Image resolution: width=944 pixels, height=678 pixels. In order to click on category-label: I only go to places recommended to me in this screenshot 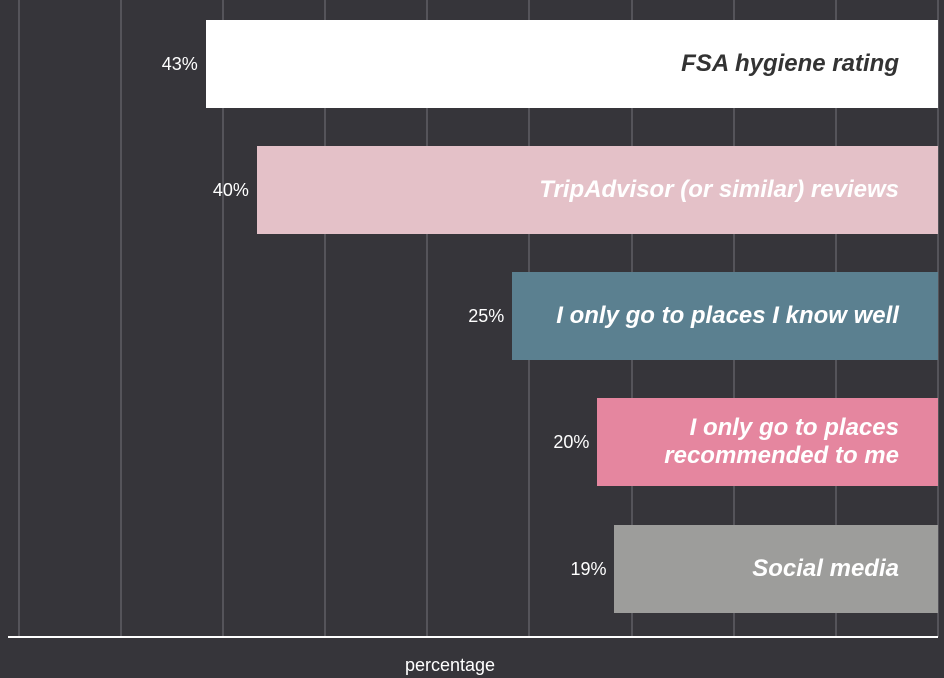, I will do `click(781, 441)`.